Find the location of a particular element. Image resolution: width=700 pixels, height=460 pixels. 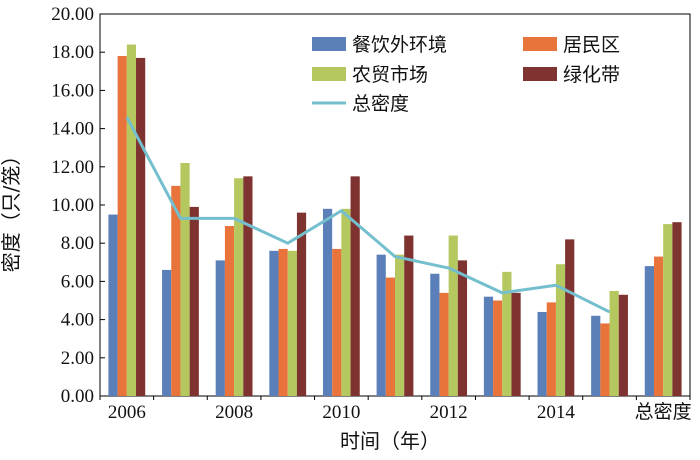

x-tick-label: 2014 is located at coordinates (556, 412).